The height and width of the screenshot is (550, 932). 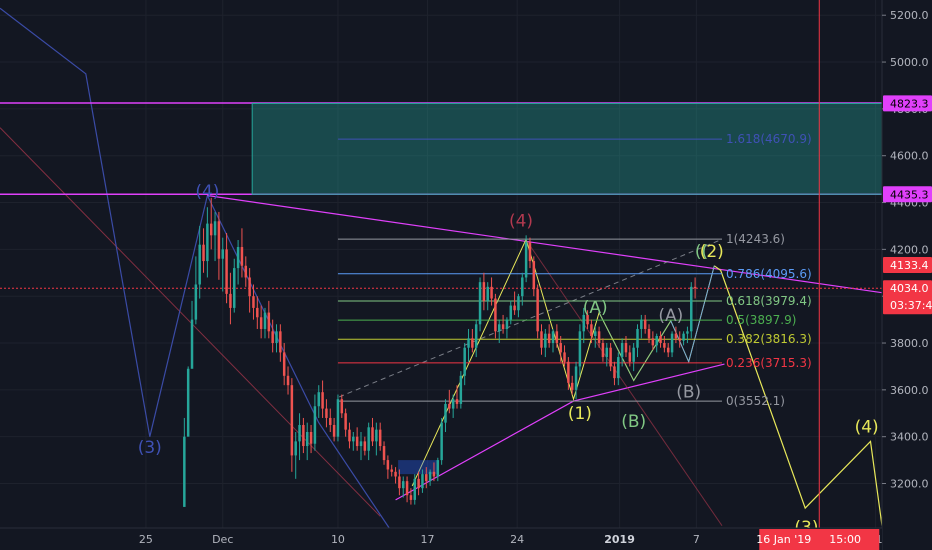 I want to click on time-tick-label: 7, so click(x=696, y=539).